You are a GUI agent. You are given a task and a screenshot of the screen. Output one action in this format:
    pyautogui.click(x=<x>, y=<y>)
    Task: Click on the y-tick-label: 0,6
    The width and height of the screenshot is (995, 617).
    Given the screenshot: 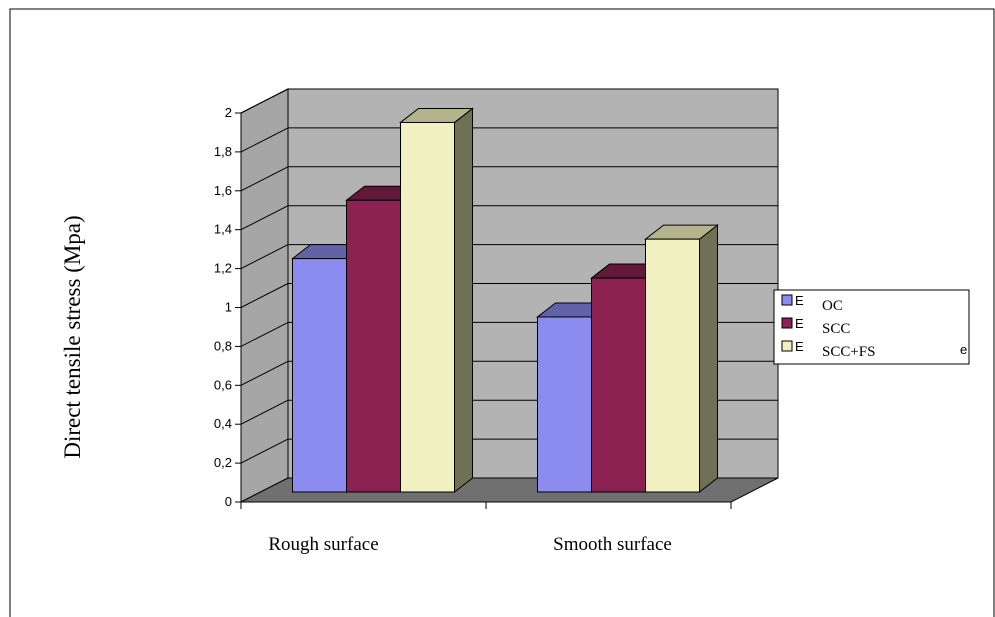 What is the action you would take?
    pyautogui.click(x=223, y=384)
    